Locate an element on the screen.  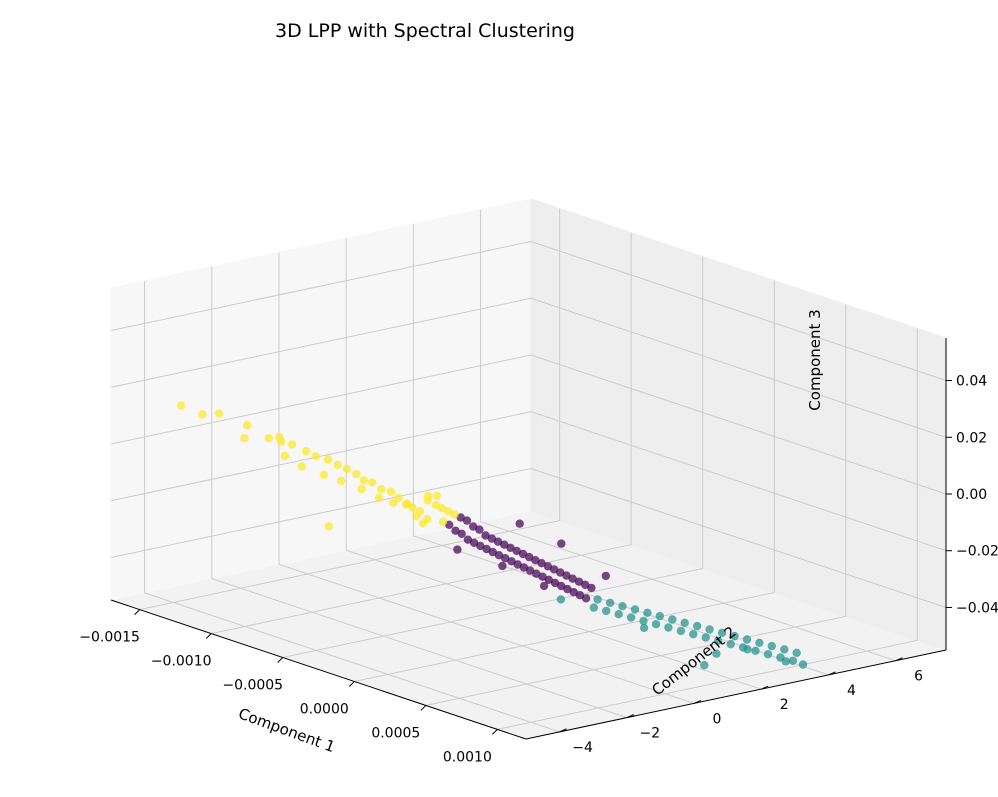
y-tick-label: 2 is located at coordinates (784, 705).